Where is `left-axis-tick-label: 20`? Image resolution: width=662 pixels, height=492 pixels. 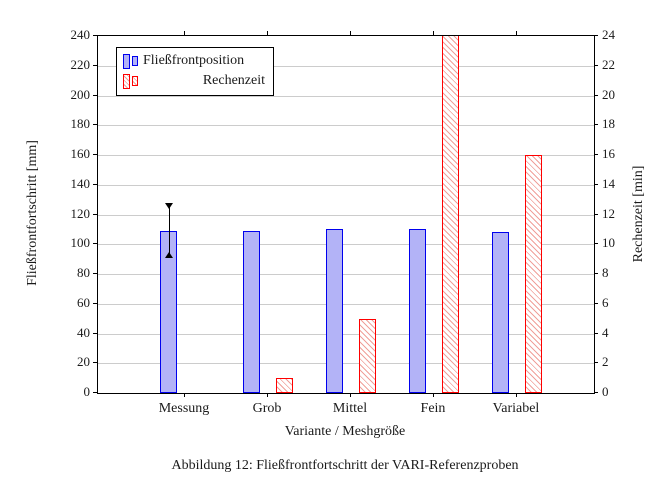 left-axis-tick-label: 20 is located at coordinates (83, 362).